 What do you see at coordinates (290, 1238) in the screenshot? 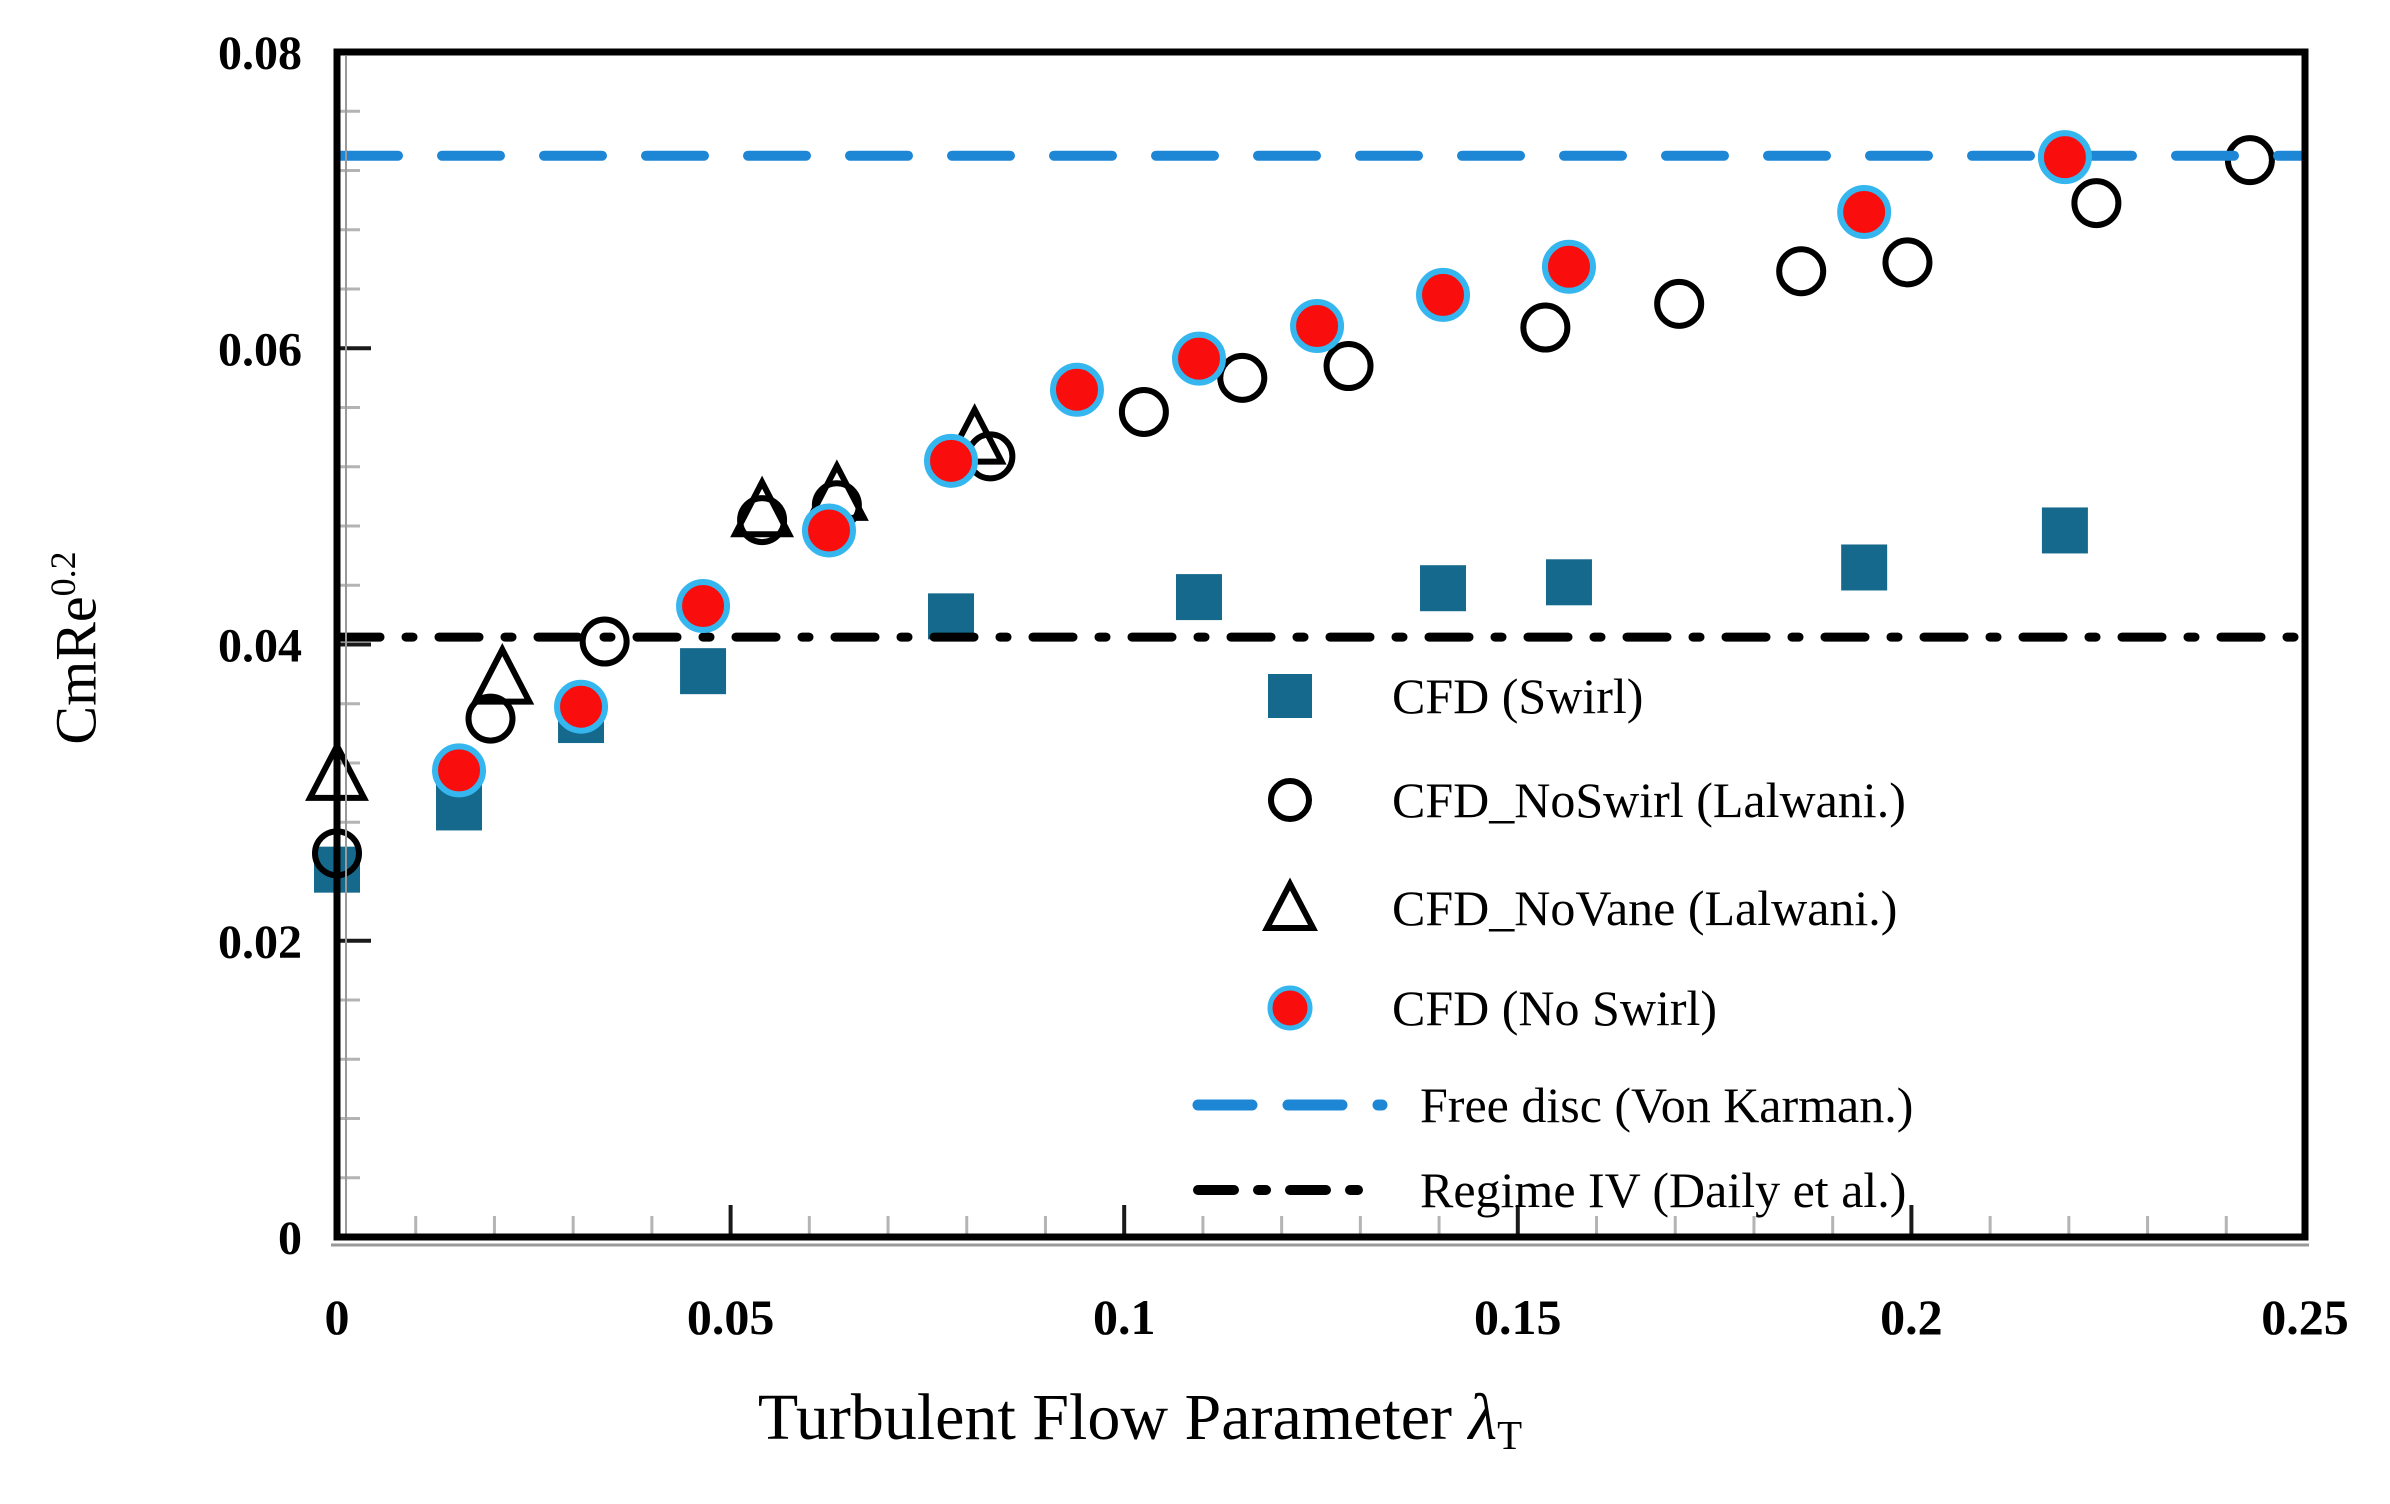
I see `y-axis-tick-label: 0` at bounding box center [290, 1238].